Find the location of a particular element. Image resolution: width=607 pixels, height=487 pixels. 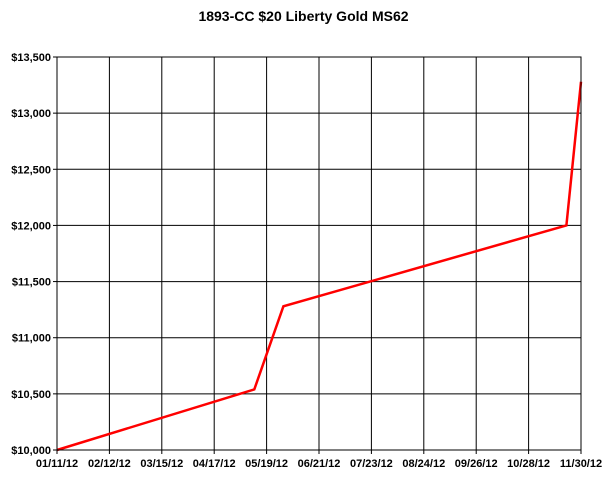

y-tick-label: $11,500 is located at coordinates (31, 283).